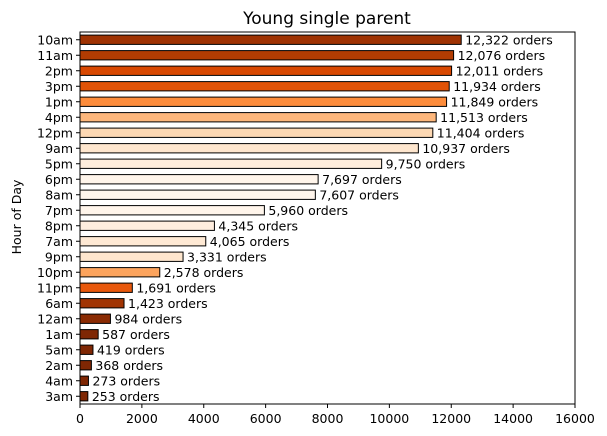  I want to click on y-tick-label-9am: 9am, so click(59, 148).